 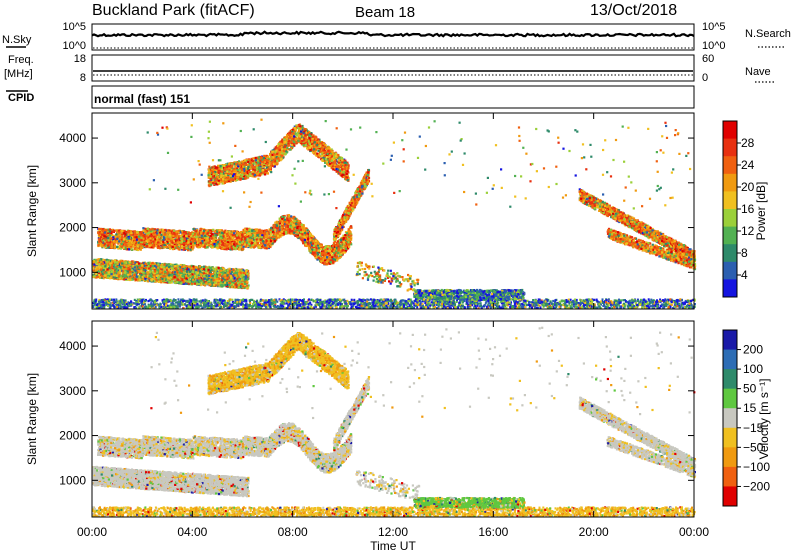 I want to click on search-tick-top: 10^5, so click(x=714, y=27).